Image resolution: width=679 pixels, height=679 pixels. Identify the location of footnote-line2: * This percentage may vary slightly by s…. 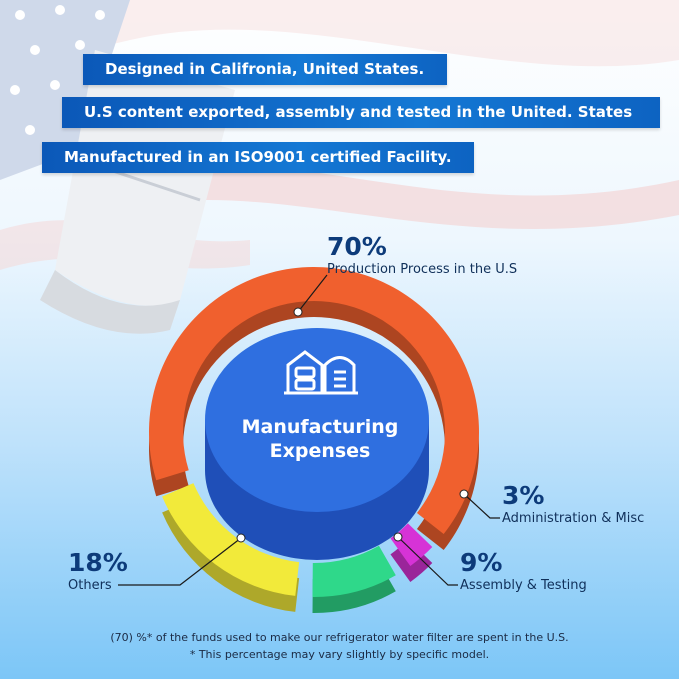
(339, 654).